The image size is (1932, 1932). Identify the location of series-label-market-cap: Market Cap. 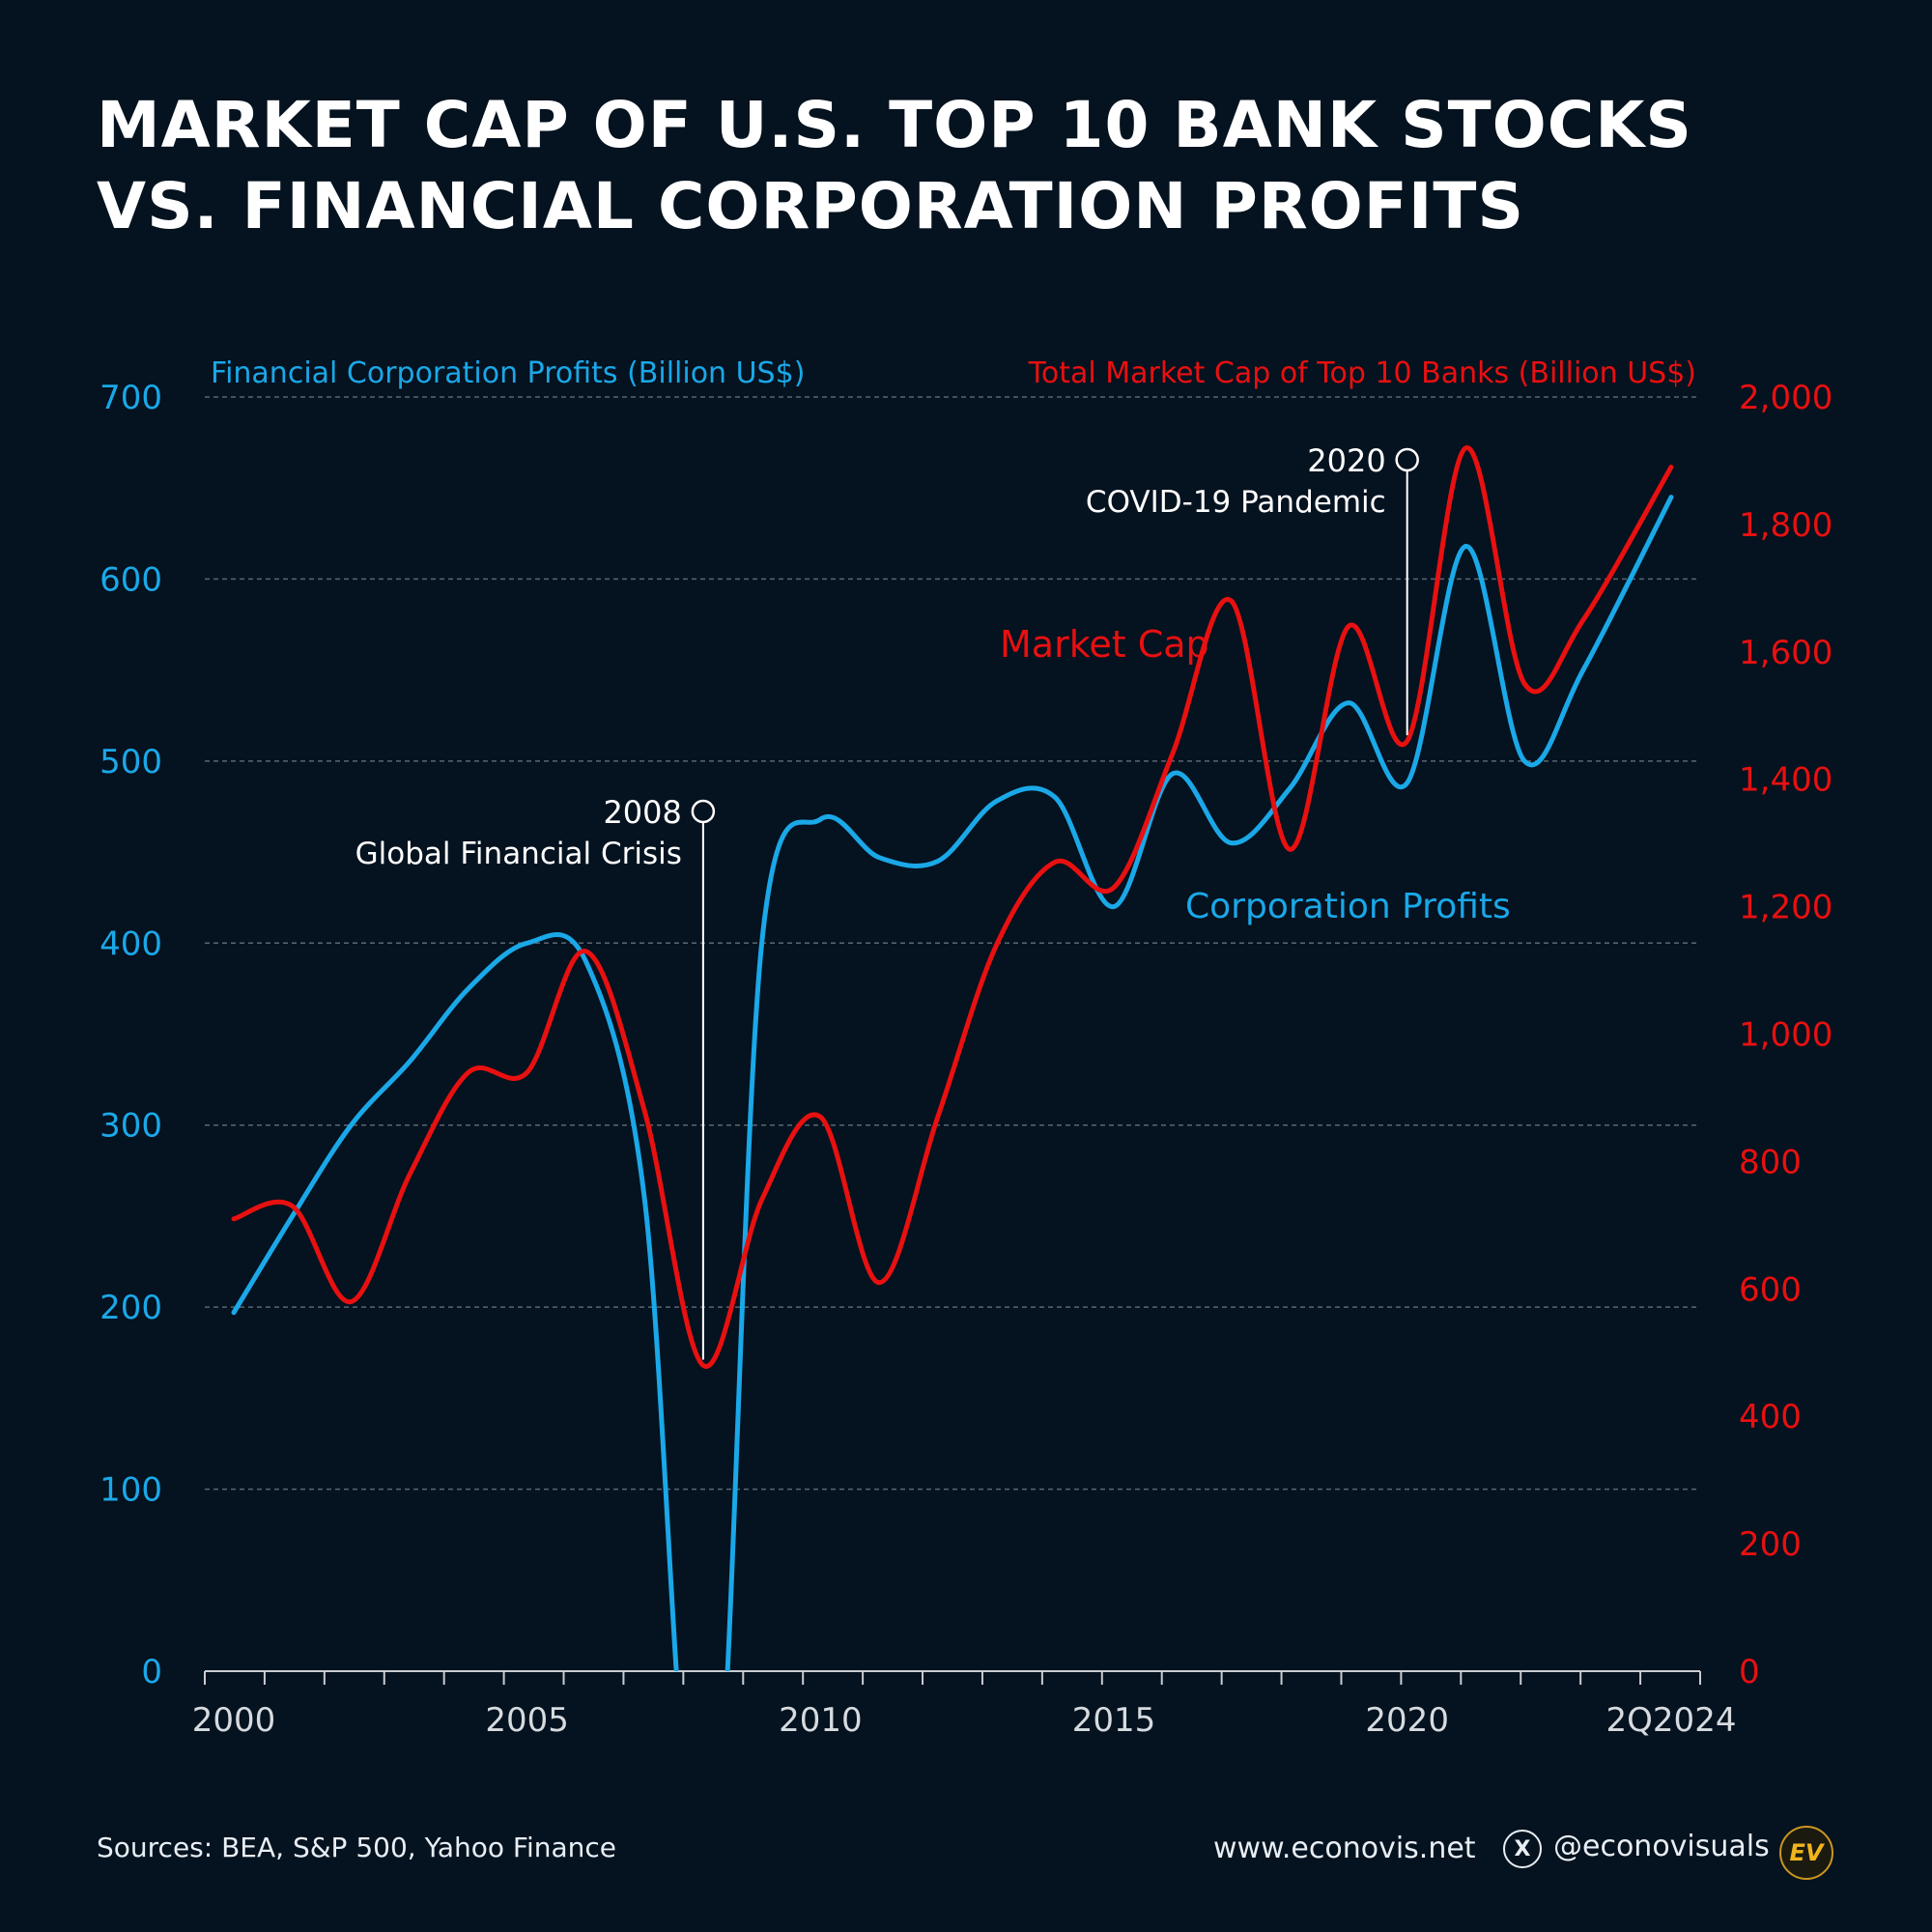
(1104, 644).